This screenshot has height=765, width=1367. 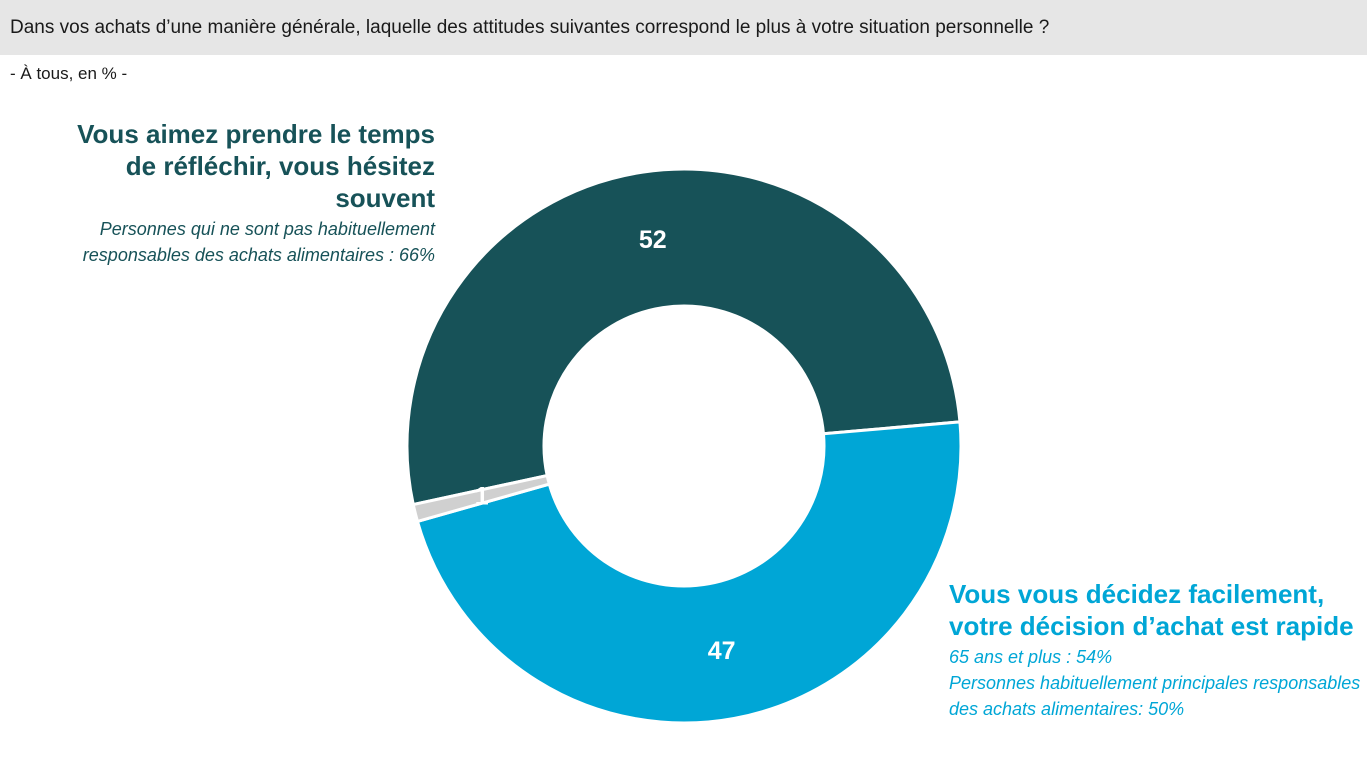 I want to click on slice-label-autre: 1, so click(x=482, y=496).